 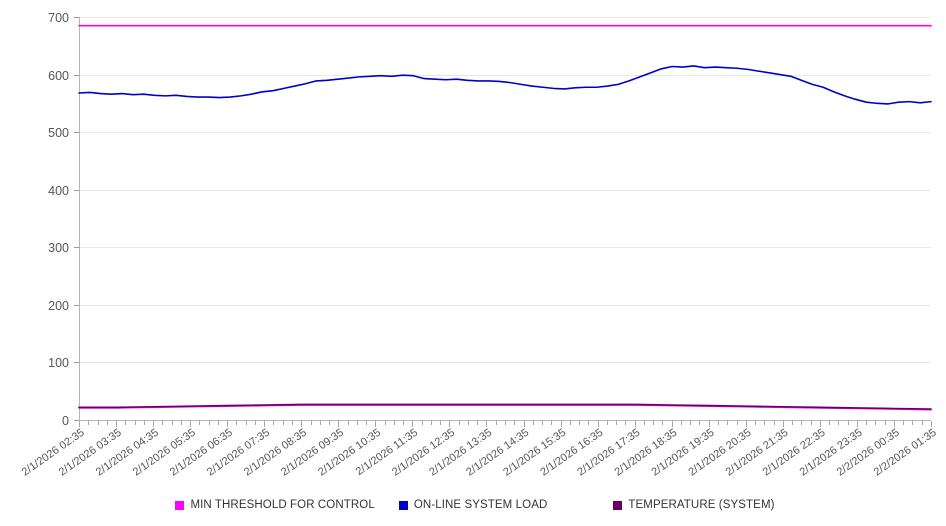 What do you see at coordinates (534, 453) in the screenshot?
I see `x-tick-label: 2/1/2026 15:35` at bounding box center [534, 453].